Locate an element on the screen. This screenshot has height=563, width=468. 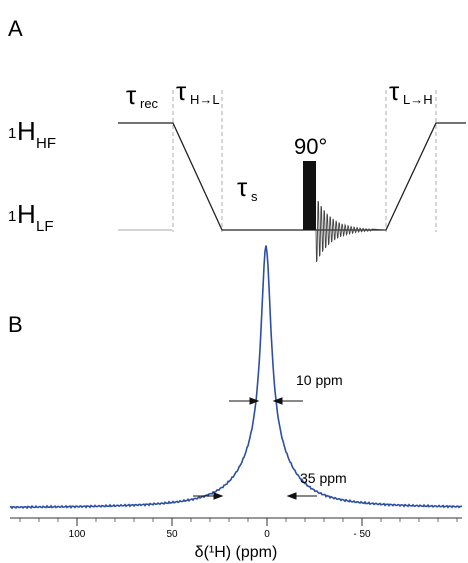
x-axis-title: δ(¹H) (ppm) is located at coordinates (236, 552).